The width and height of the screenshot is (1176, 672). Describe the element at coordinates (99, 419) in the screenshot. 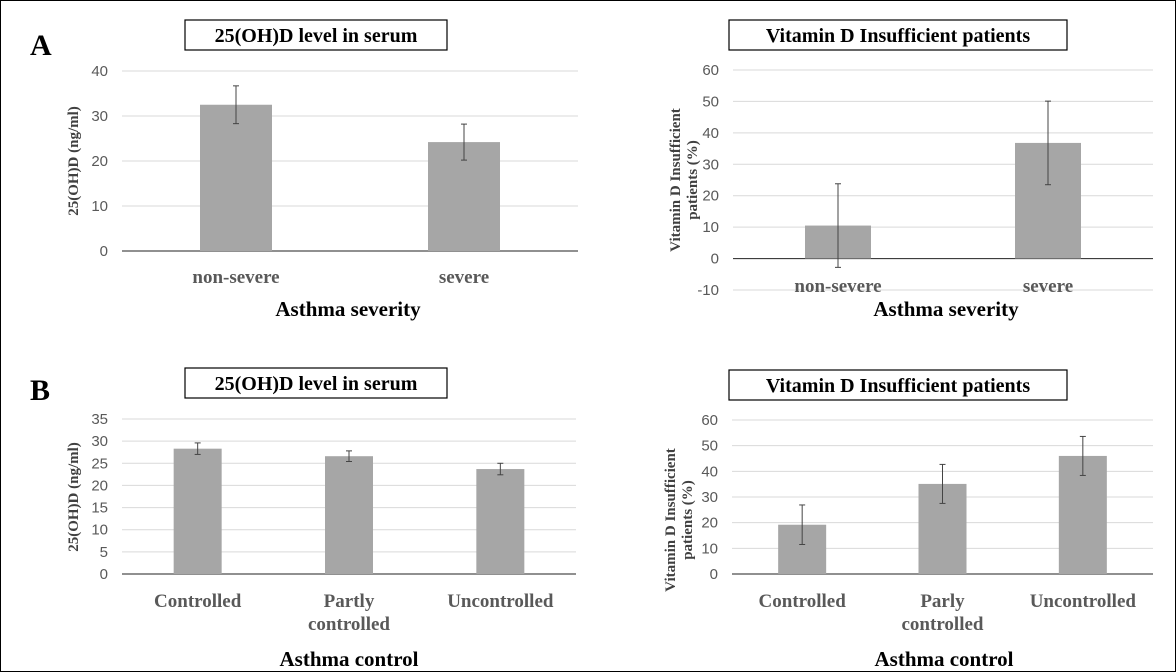

I see `y-tick-label: 35` at that location.